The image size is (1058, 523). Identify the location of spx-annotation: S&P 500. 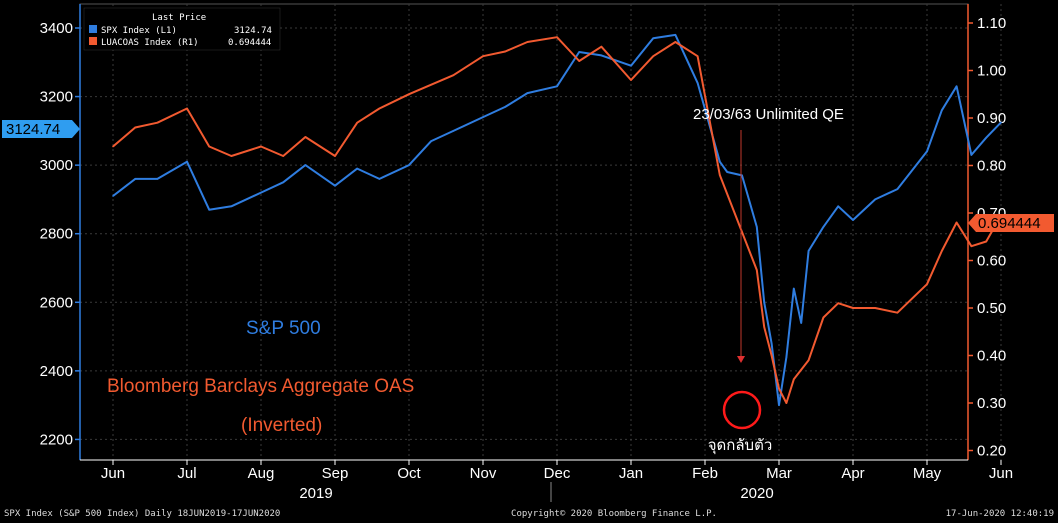
(283, 328).